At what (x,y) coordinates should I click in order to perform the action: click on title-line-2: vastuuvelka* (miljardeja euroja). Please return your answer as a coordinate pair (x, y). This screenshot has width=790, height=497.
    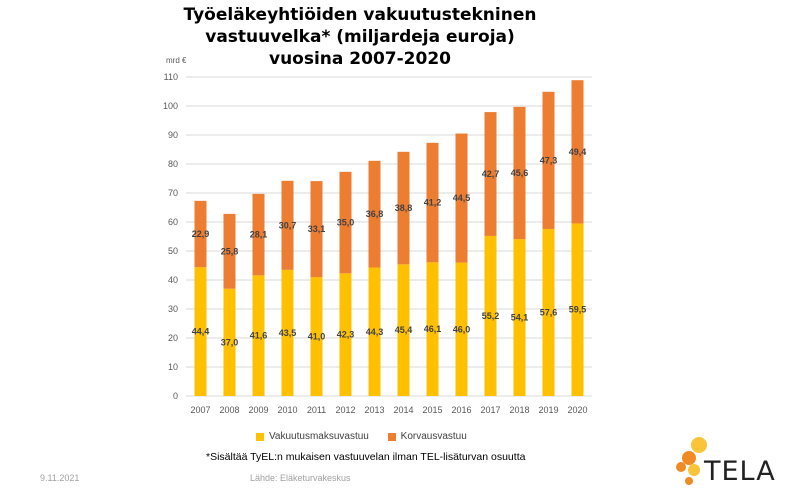
    Looking at the image, I should click on (360, 37).